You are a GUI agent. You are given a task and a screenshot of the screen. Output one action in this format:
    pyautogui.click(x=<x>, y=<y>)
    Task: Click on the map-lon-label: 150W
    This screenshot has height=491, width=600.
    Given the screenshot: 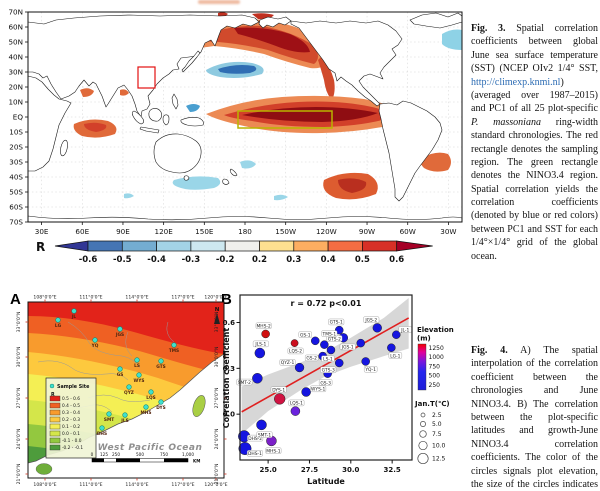 What is the action you would take?
    pyautogui.click(x=285, y=231)
    